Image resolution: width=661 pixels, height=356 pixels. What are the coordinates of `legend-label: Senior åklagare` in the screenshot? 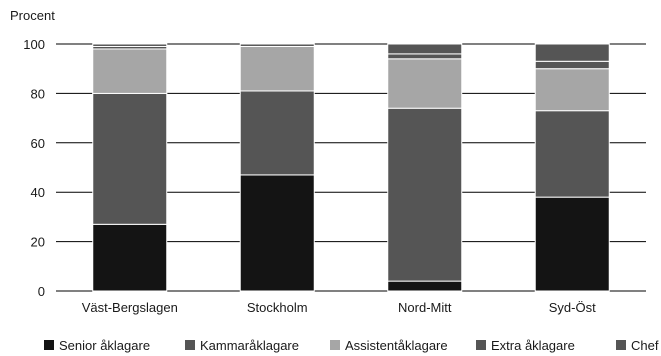 It's located at (104, 345).